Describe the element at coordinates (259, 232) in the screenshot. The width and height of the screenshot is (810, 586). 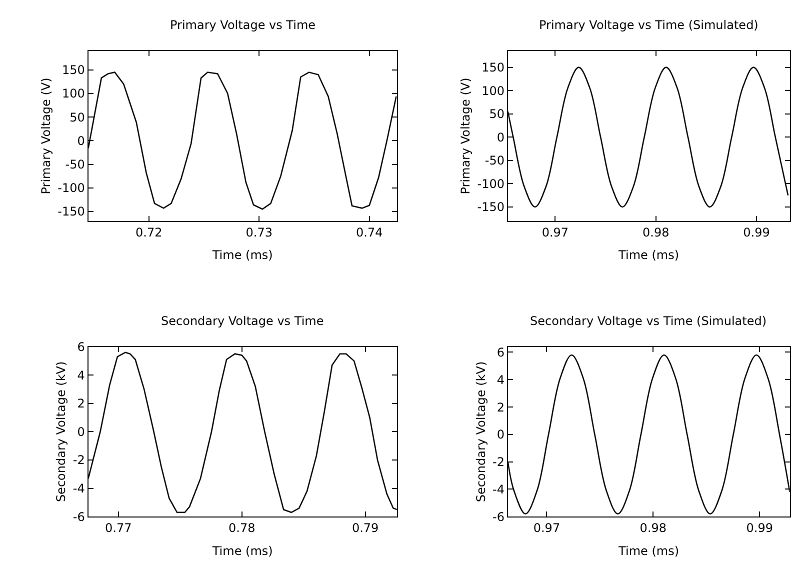
I see `x-tick-label: 0.73` at that location.